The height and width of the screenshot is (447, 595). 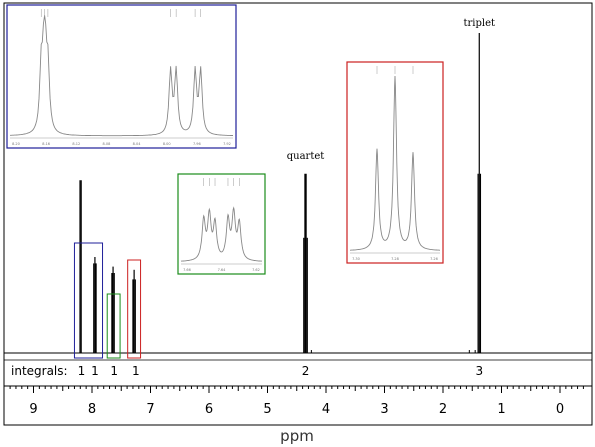 What do you see at coordinates (187, 270) in the screenshot?
I see `inset-tick-label: 7.66` at bounding box center [187, 270].